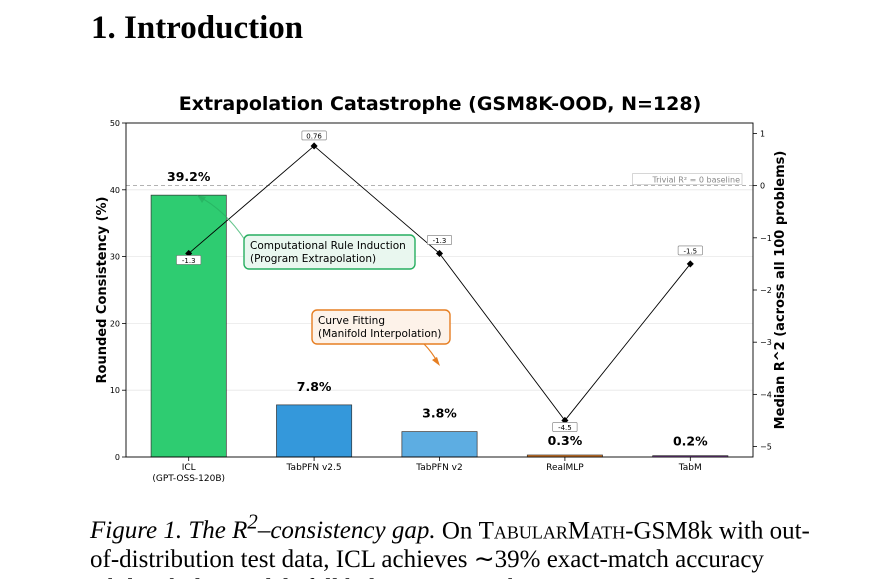  I want to click on caption-text-on: On, so click(457, 531).